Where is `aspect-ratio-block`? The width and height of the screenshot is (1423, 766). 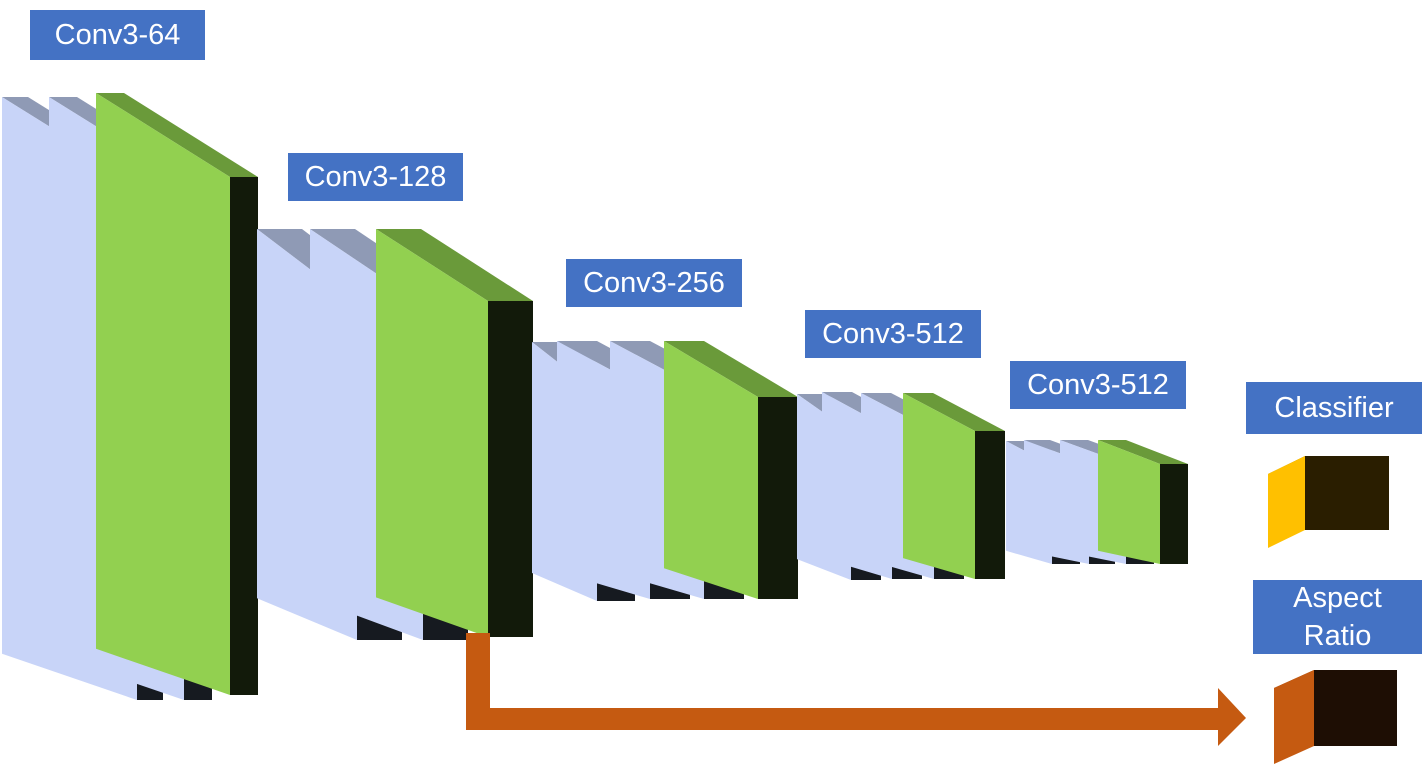 aspect-ratio-block is located at coordinates (1335, 717).